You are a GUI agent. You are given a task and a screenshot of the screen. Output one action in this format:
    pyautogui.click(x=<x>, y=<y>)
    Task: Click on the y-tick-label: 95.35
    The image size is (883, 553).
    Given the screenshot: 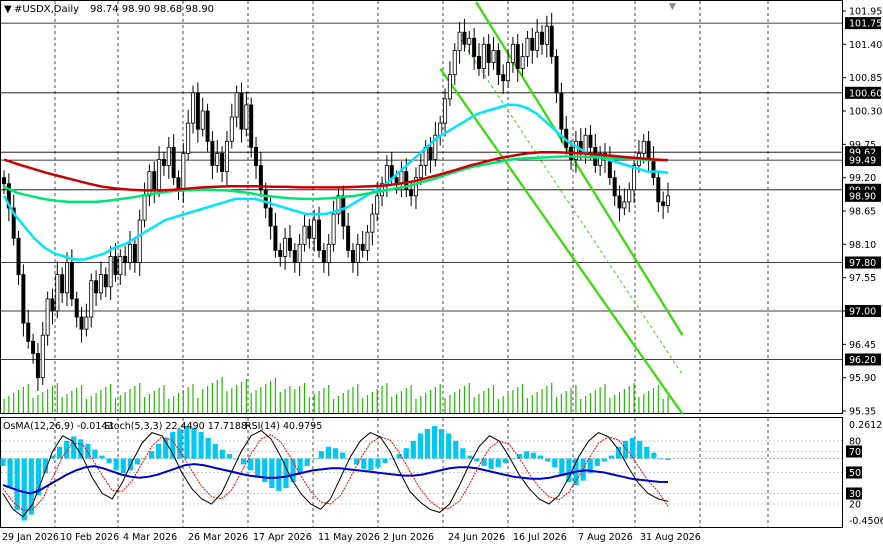 What is the action you would take?
    pyautogui.click(x=862, y=412)
    